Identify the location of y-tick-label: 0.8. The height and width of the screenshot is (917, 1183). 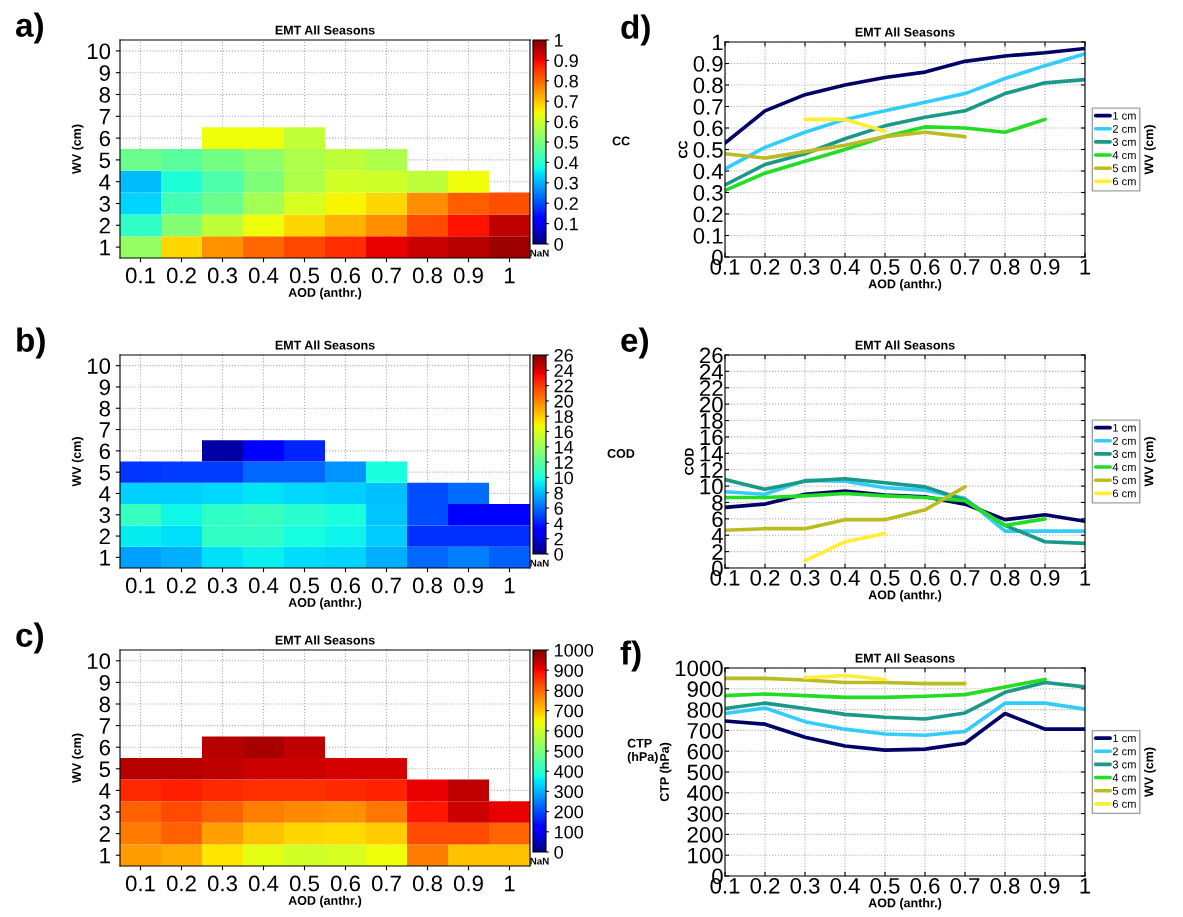
(708, 85).